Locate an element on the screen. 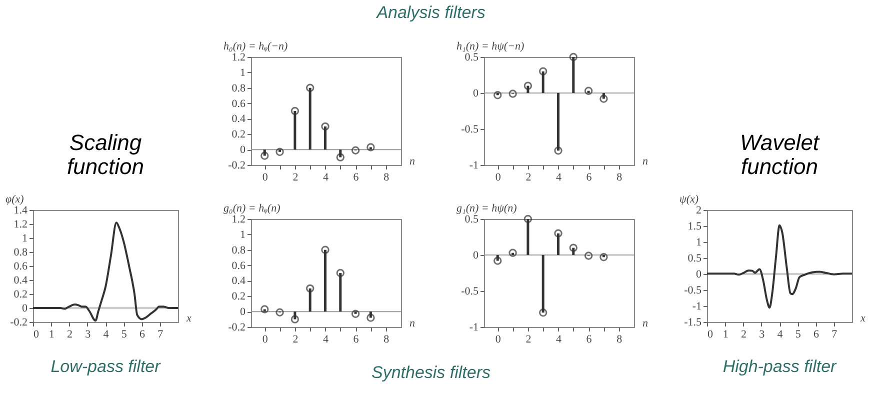  y-axis-title: g₀(n) = hᵩ(n) is located at coordinates (252, 208).